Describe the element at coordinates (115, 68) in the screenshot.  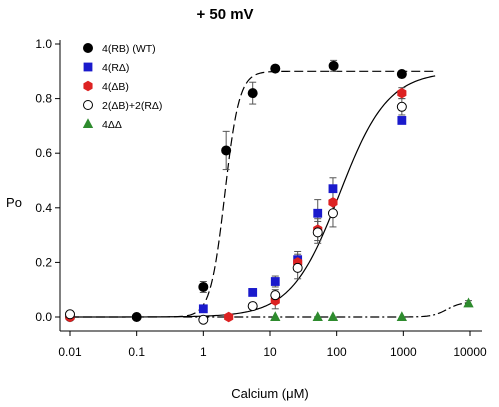
I see `legend-label: 4(RΔ)` at that location.